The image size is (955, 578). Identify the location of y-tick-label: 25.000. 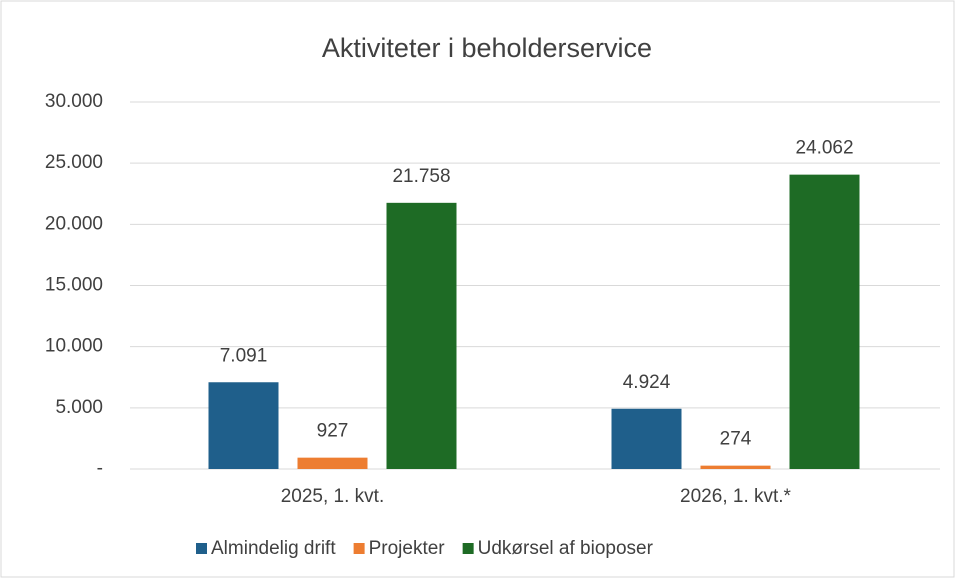
(74, 162).